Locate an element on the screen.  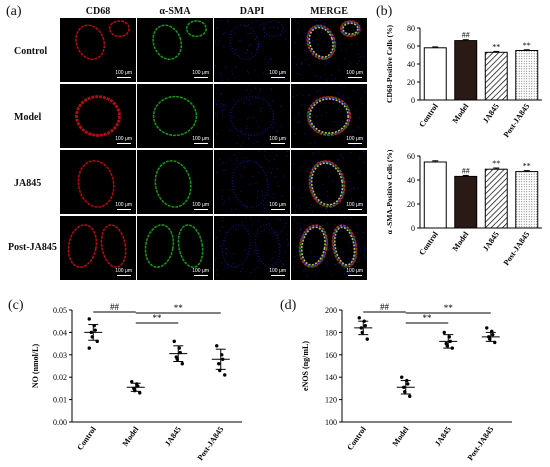
comparison-label: ## is located at coordinates (115, 307).